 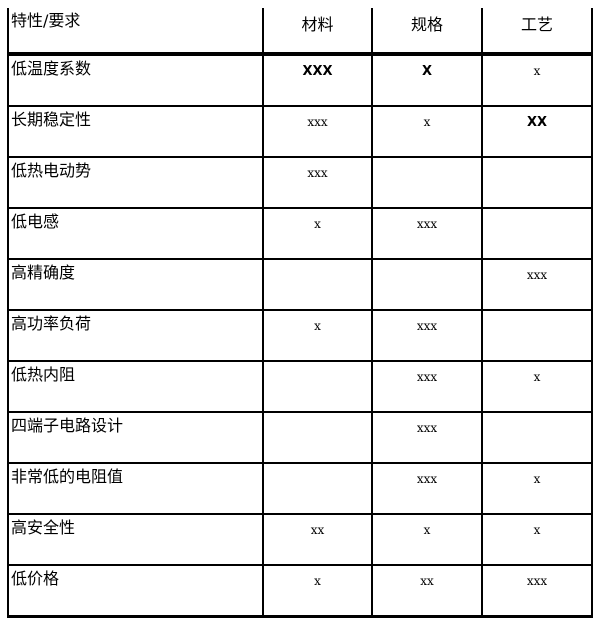 What do you see at coordinates (135, 80) in the screenshot?
I see `row-label: 低温度系数` at bounding box center [135, 80].